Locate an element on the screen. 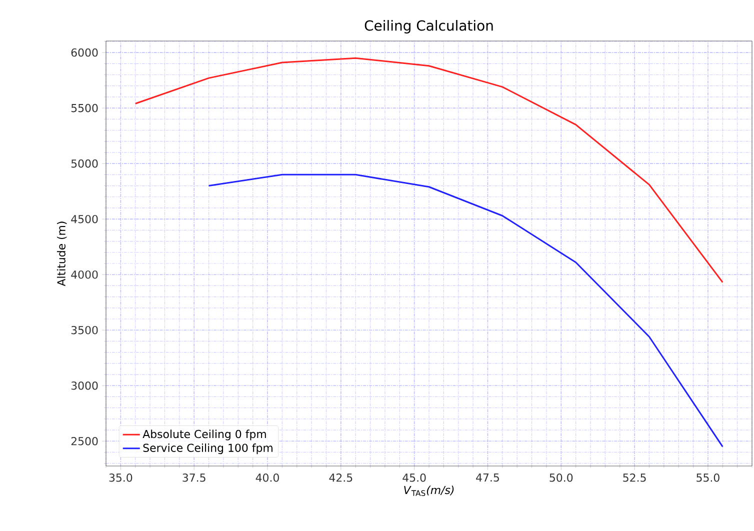 Image resolution: width=754 pixels, height=531 pixels. y-tick-label: 2500 is located at coordinates (84, 441).